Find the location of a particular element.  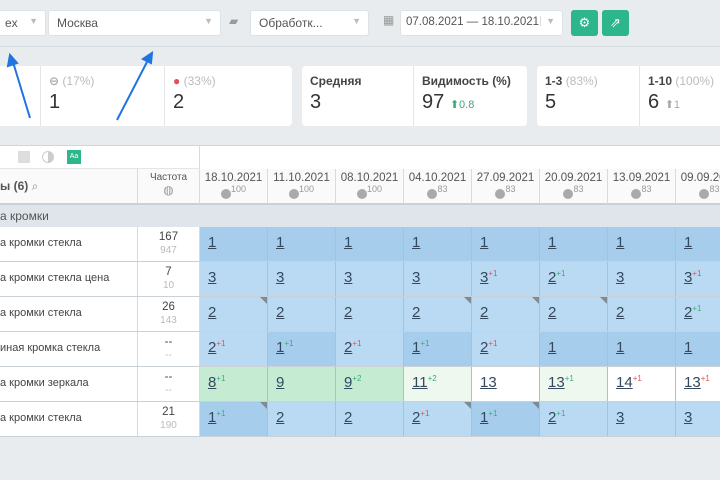

date-column-header: 04.10.2021 83 is located at coordinates (438, 187).